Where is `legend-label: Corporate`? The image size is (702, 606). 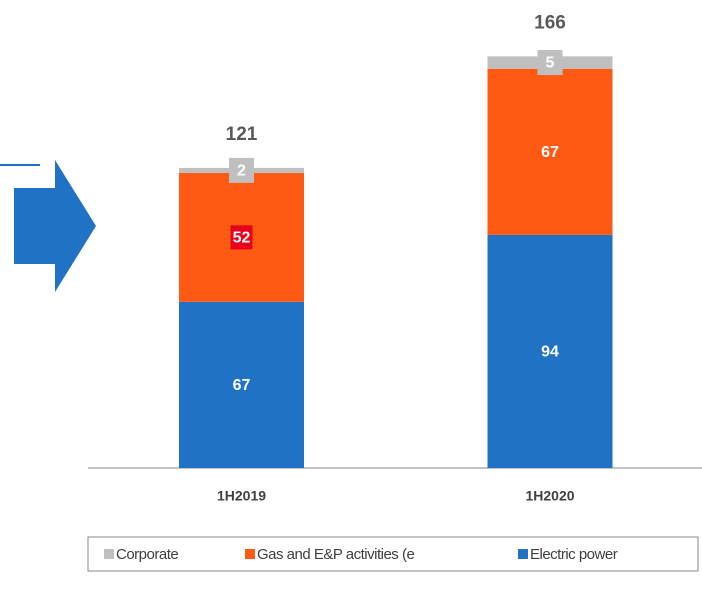 legend-label: Corporate is located at coordinates (147, 554).